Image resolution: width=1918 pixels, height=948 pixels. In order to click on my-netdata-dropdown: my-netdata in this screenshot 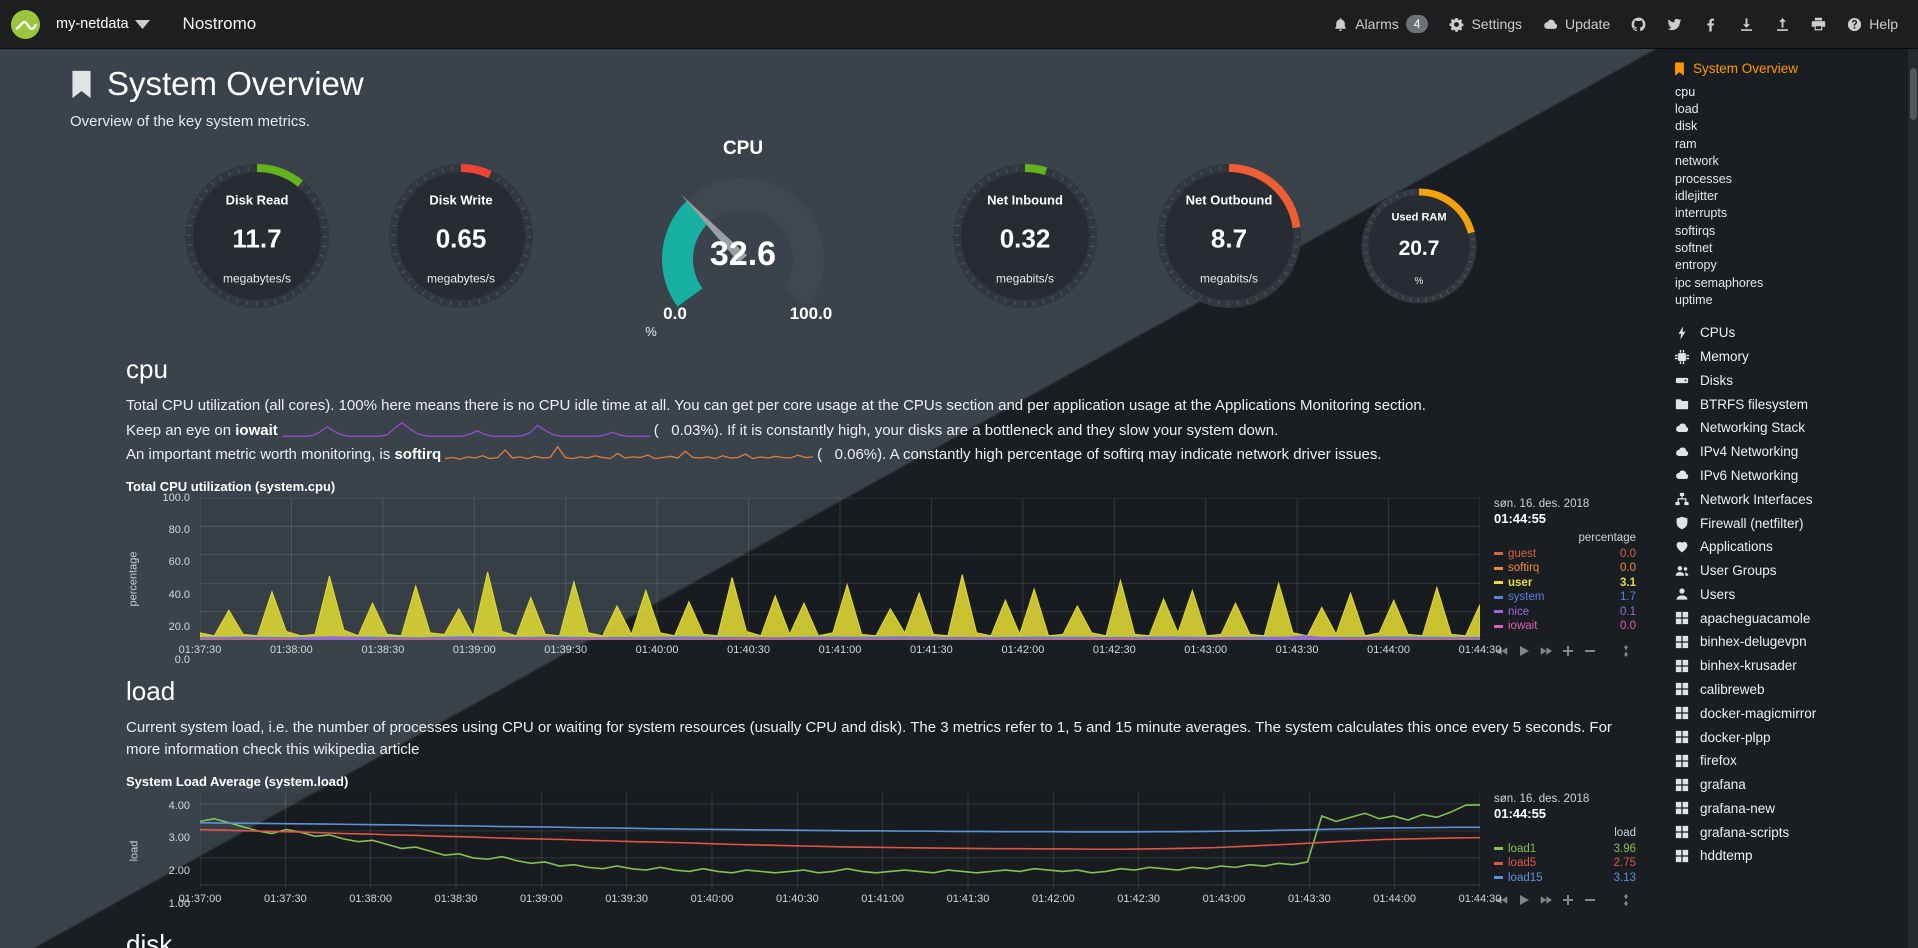, I will do `click(103, 24)`.